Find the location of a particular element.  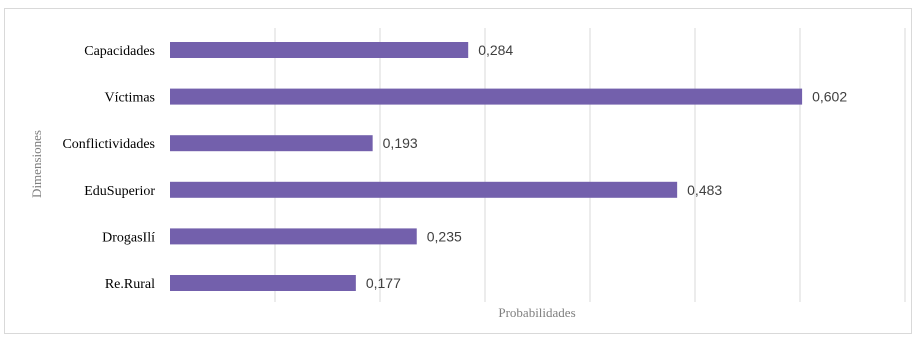

category-label: Re.Rural is located at coordinates (130, 284).